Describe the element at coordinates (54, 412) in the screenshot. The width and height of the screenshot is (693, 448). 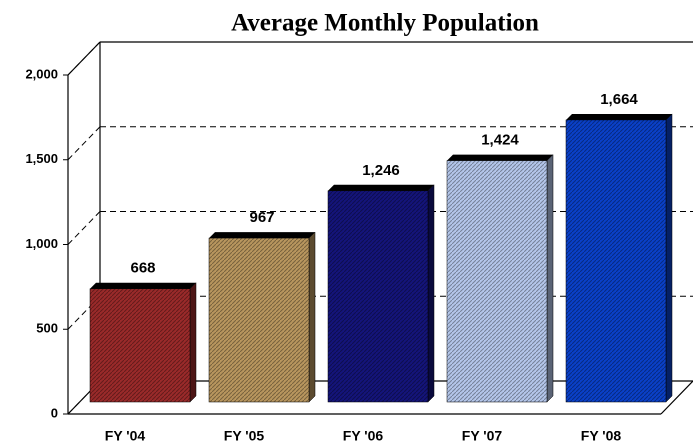
I see `y-tick-label: 0` at that location.